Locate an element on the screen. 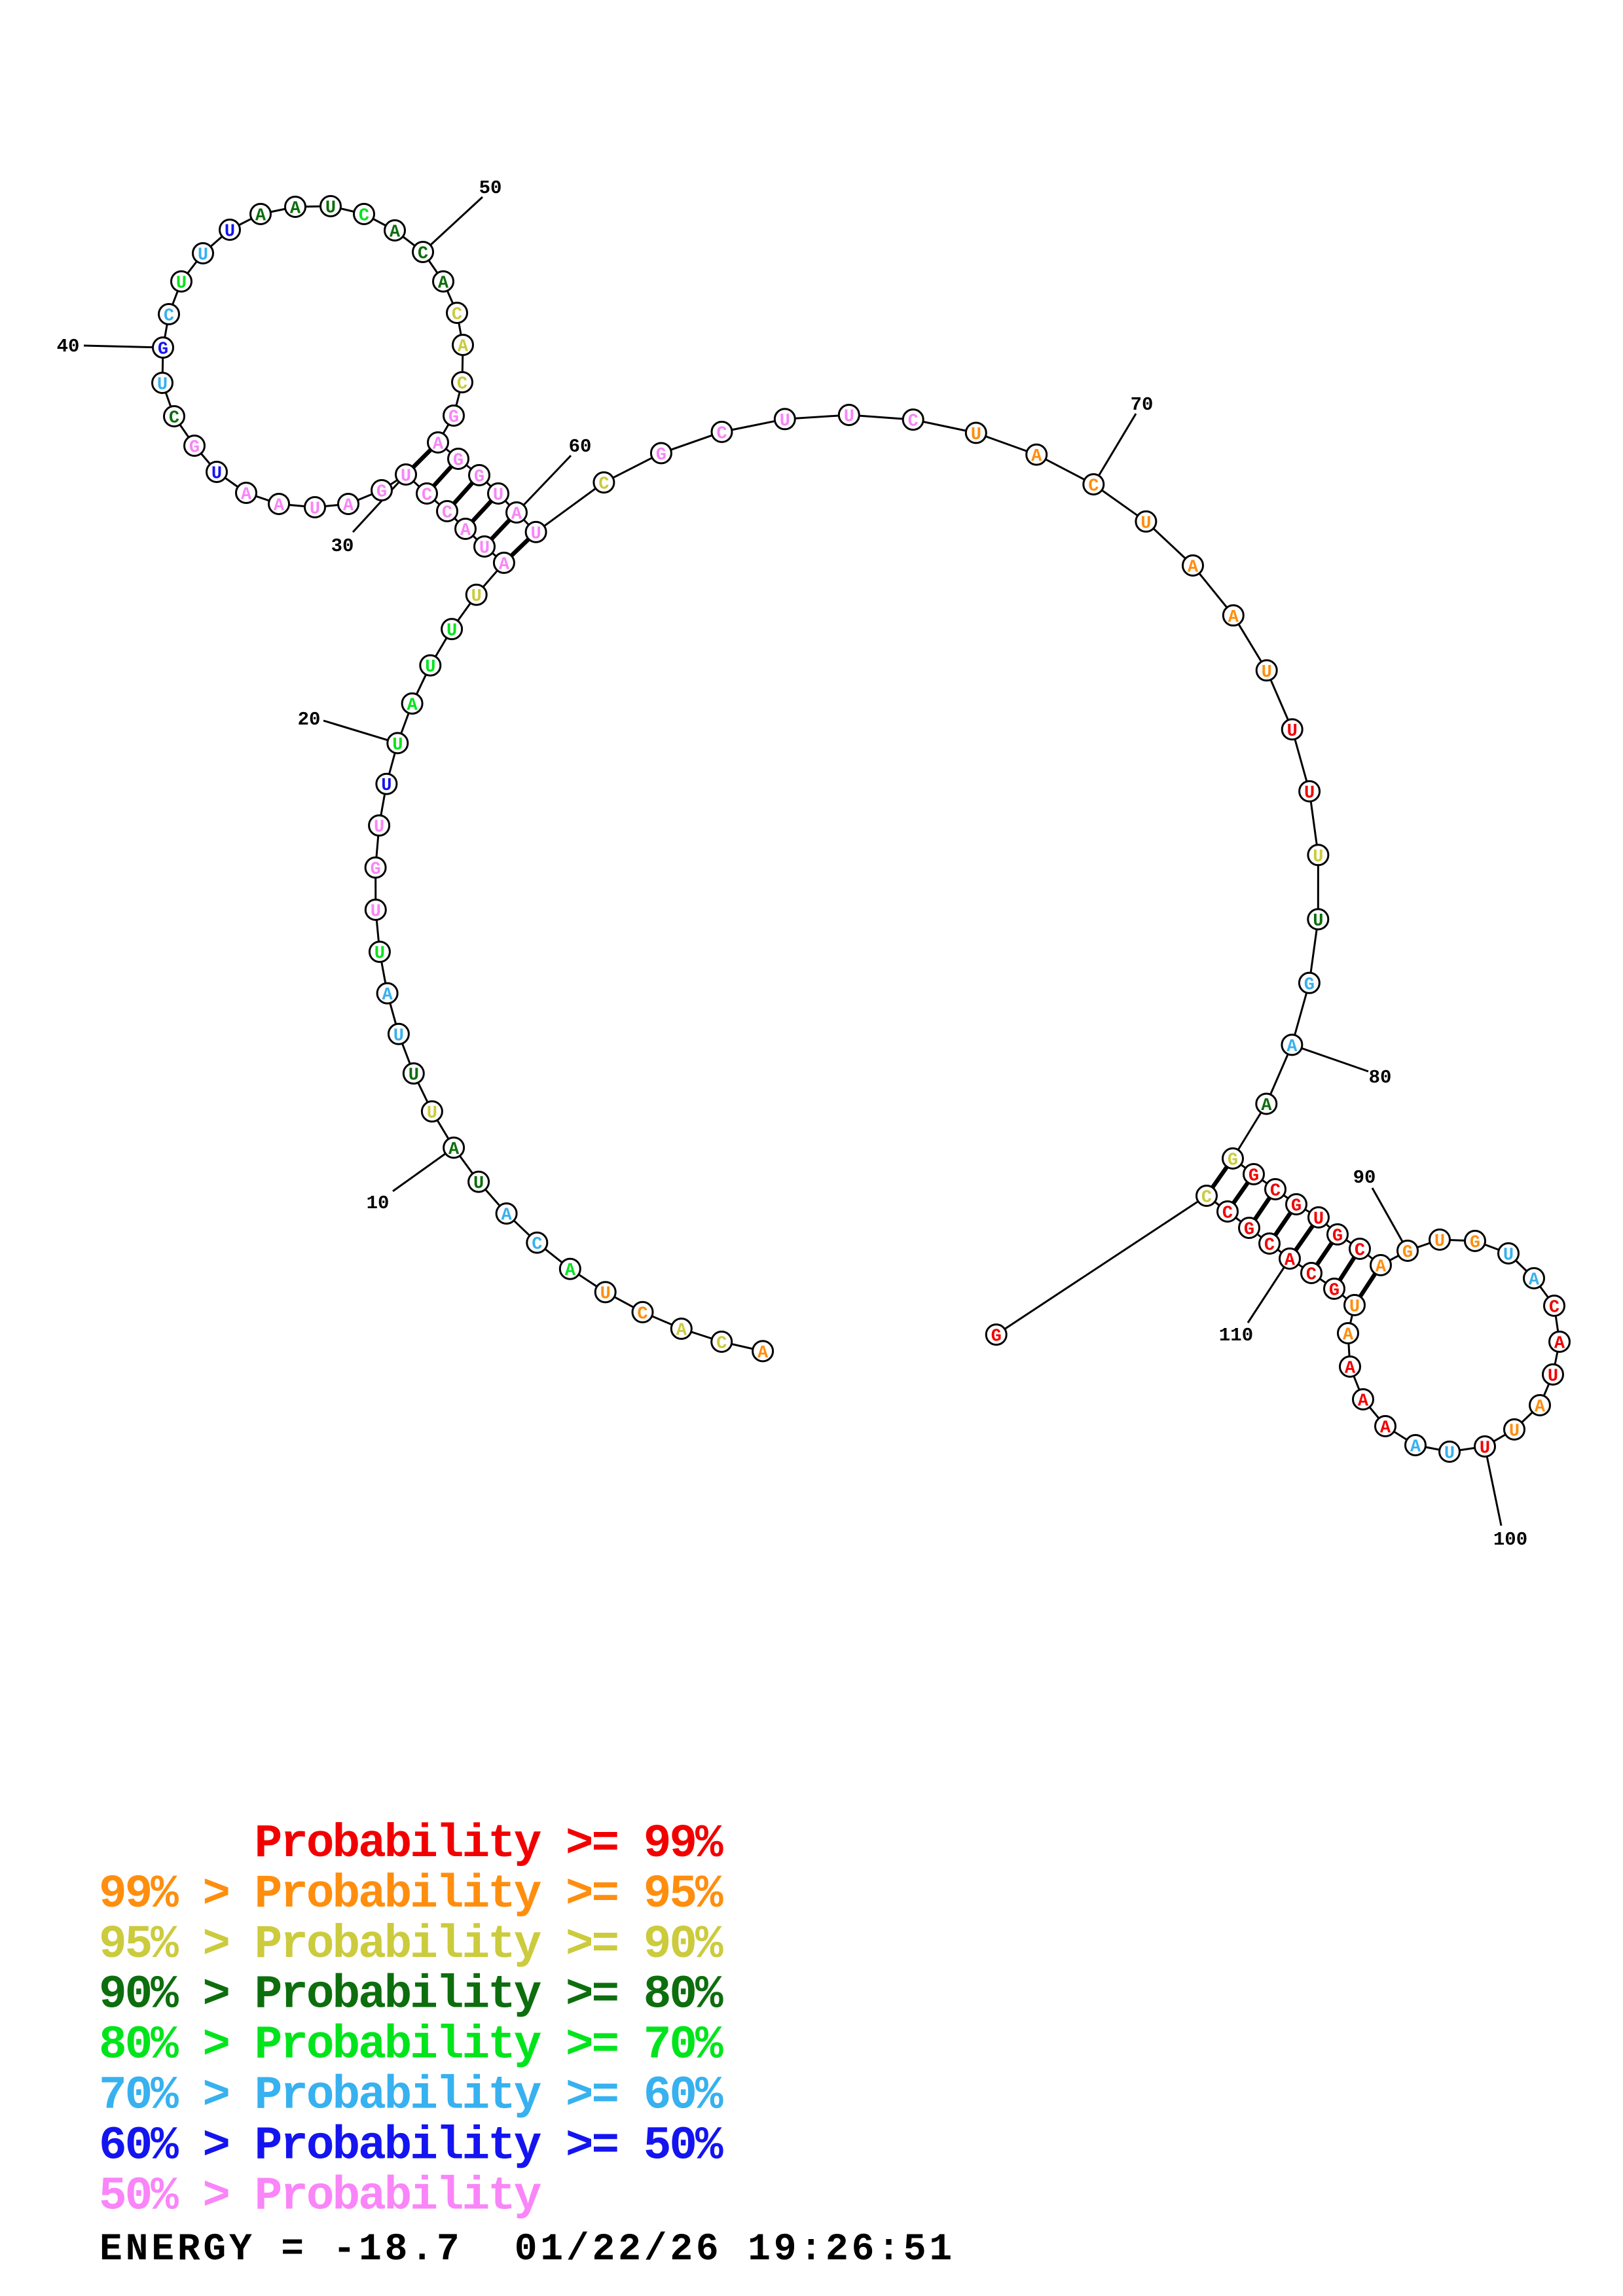  svg-text: 99% > Probability >= 95% is located at coordinates (411, 1895).